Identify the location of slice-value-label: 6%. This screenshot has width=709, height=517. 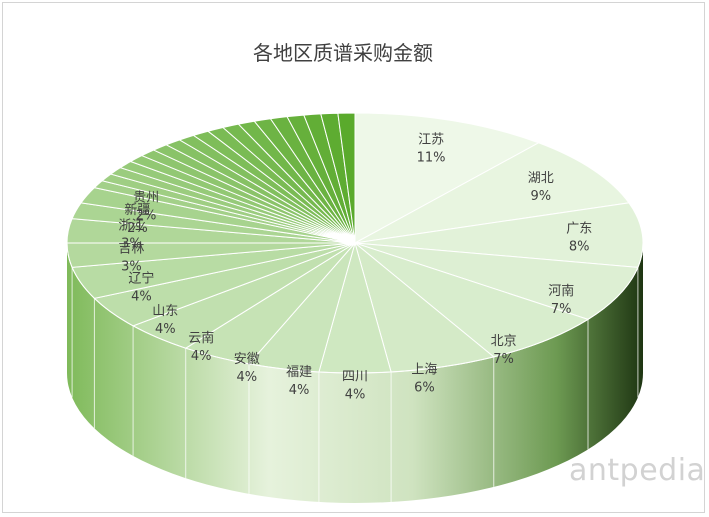
(424, 388).